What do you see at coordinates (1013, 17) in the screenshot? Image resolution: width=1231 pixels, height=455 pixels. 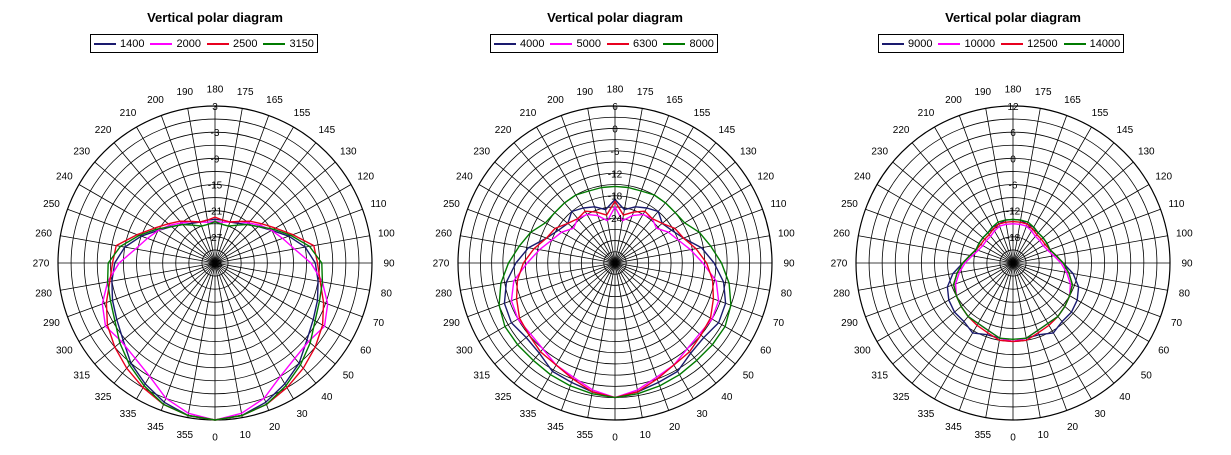 I see `chart-title: Vertical polar diagram` at bounding box center [1013, 17].